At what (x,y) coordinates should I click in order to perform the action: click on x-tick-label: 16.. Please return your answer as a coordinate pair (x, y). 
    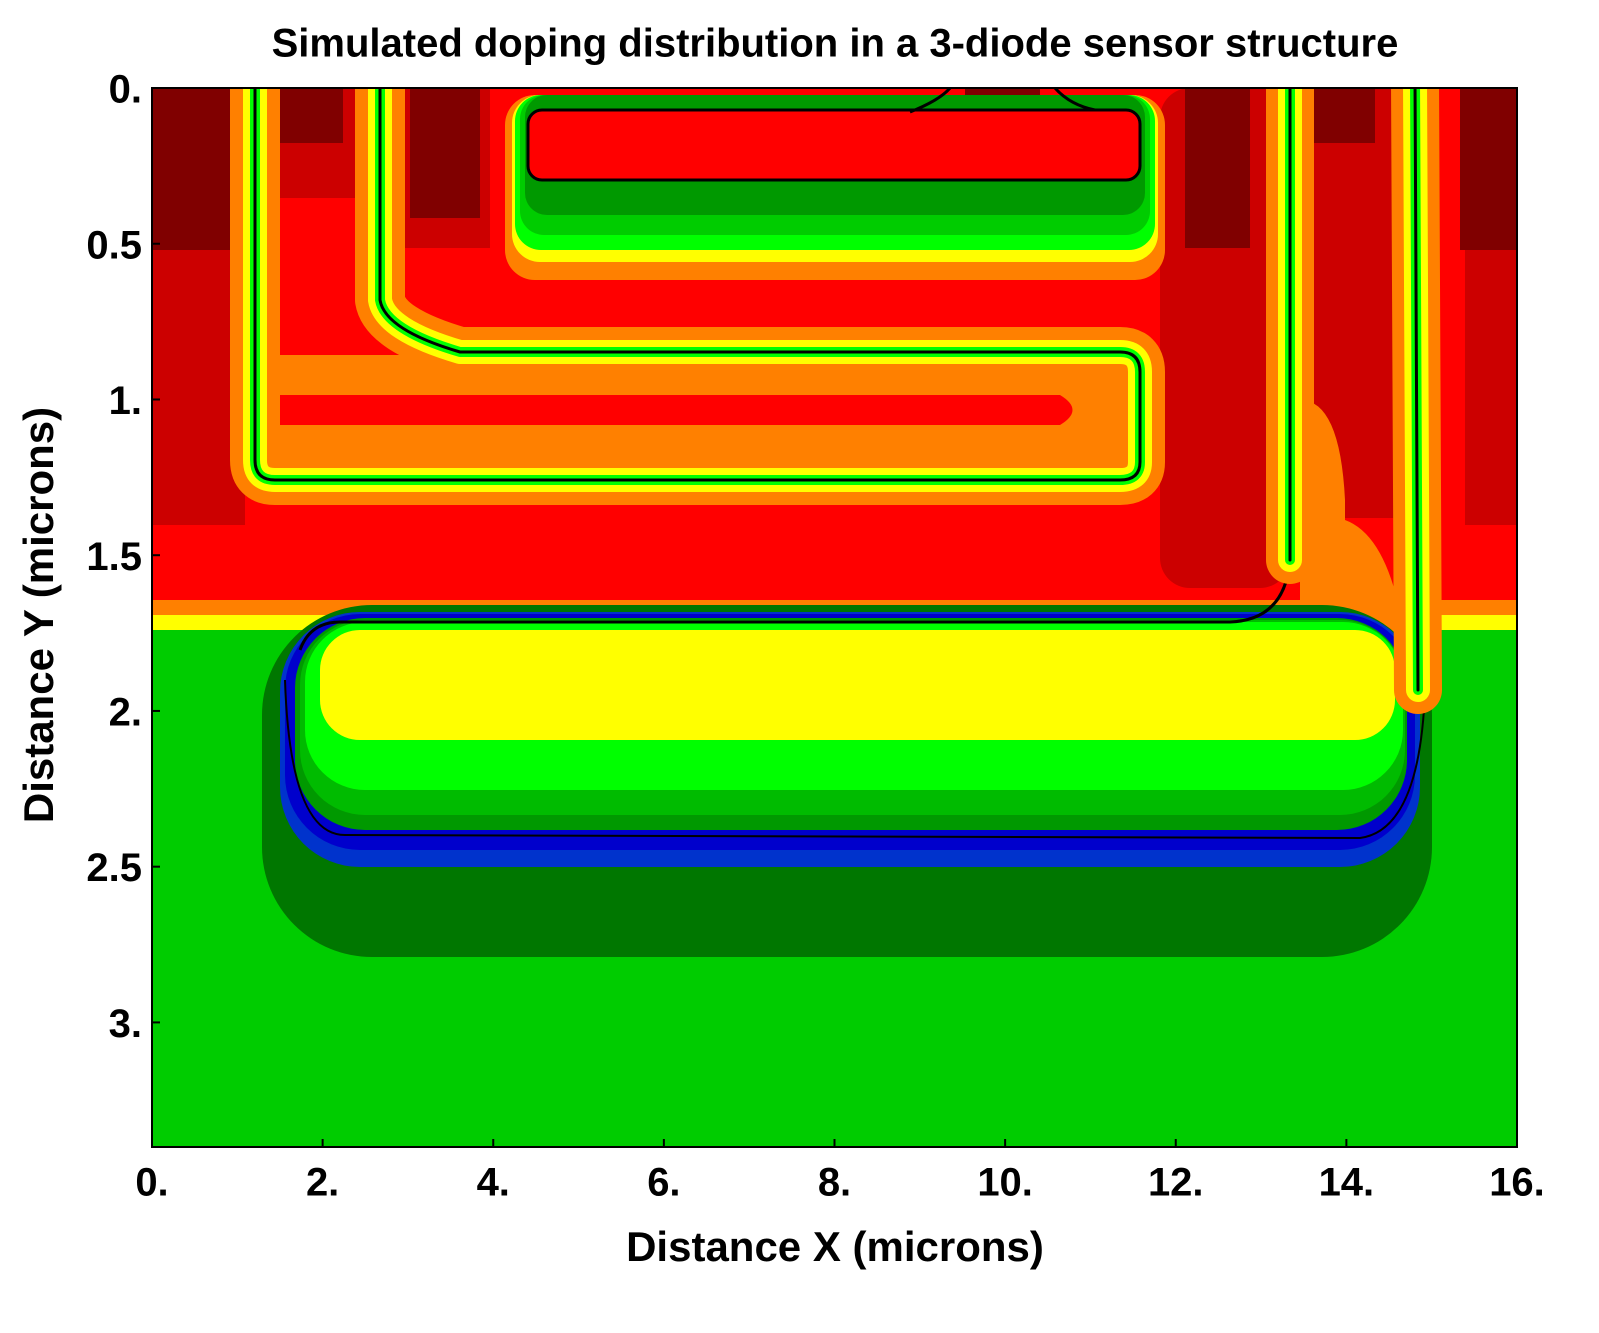
    Looking at the image, I should click on (1517, 1183).